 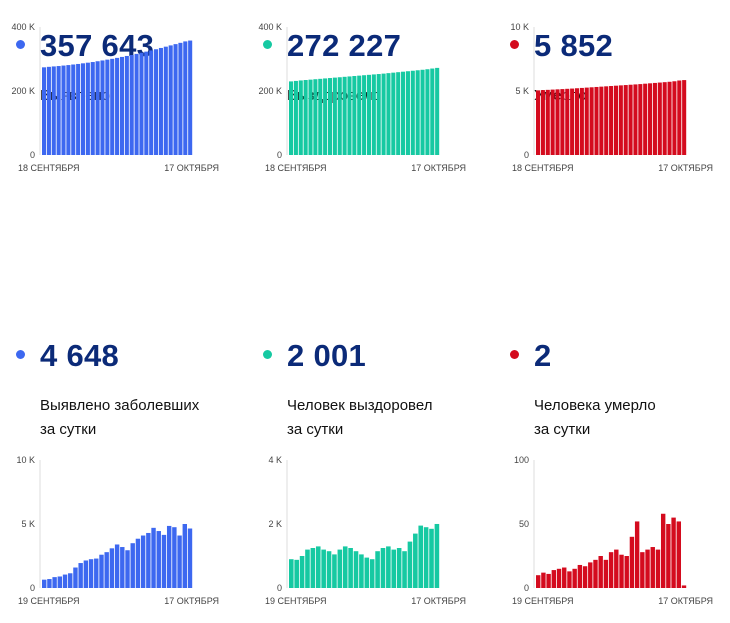 What do you see at coordinates (574, 45) in the screenshot?
I see `stat-number: 5 852` at bounding box center [574, 45].